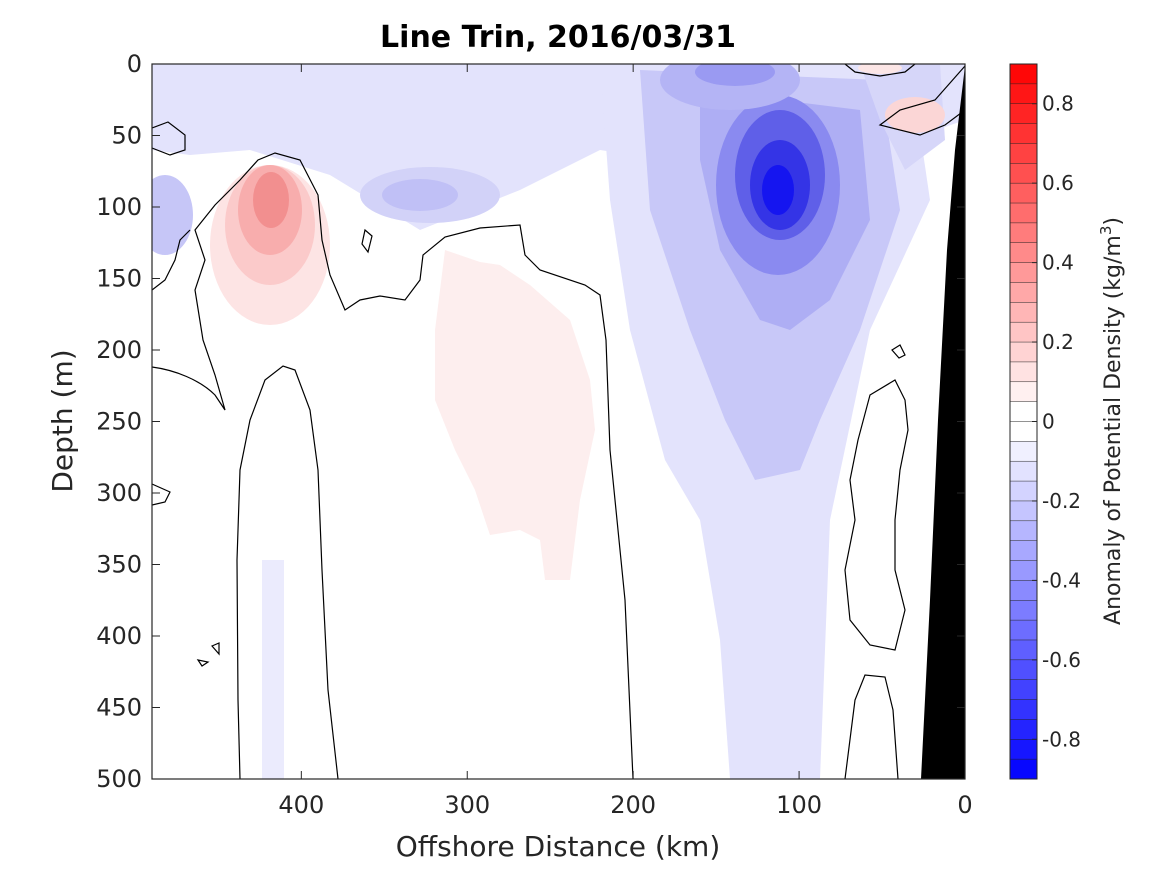 The height and width of the screenshot is (875, 1167). Describe the element at coordinates (119, 207) in the screenshot. I see `y-tick-label: 100` at that location.